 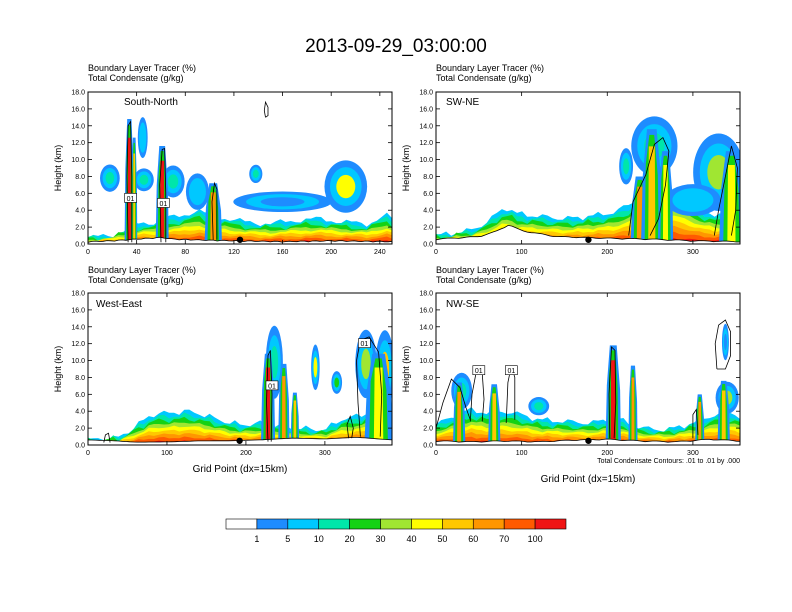 I want to click on x-tick-label: 40, so click(x=137, y=252).